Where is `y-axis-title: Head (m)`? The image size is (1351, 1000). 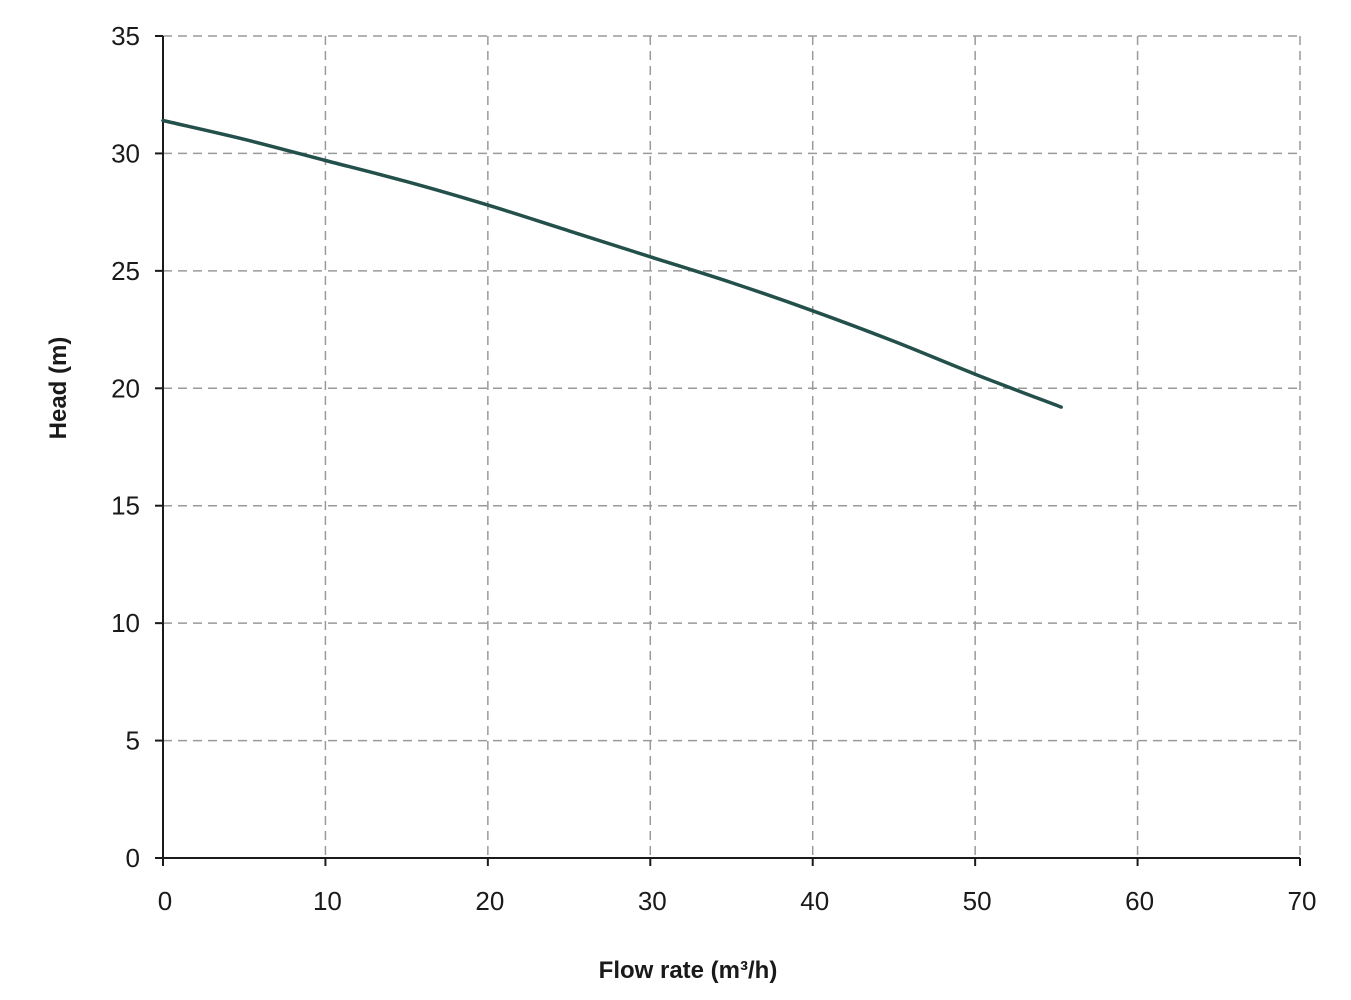
y-axis-title: Head (m) is located at coordinates (58, 388).